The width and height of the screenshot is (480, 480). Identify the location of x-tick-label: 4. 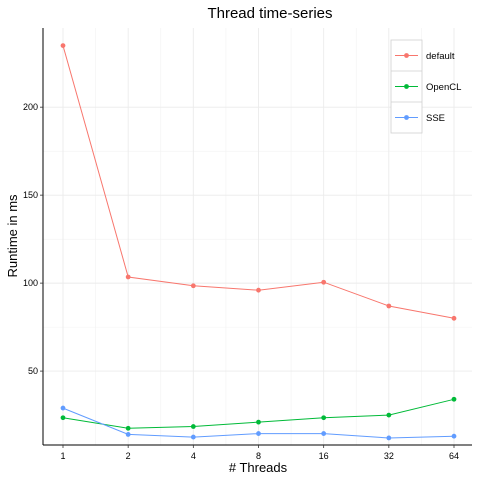
(193, 456).